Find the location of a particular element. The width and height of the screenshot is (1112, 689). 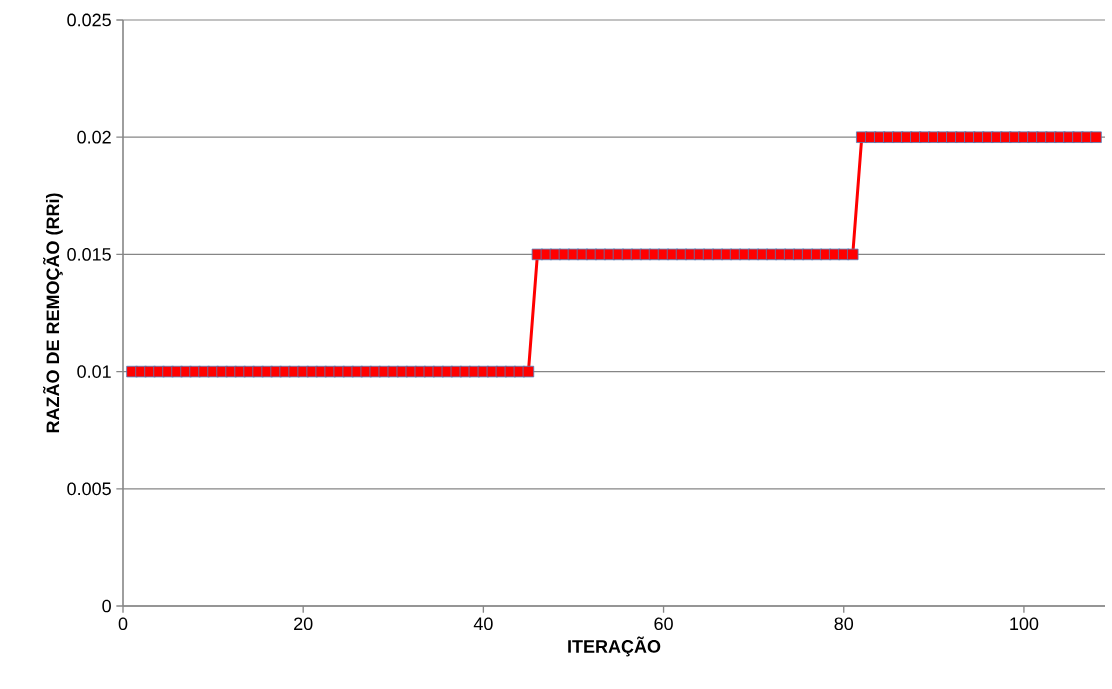

y-axis-title: RAZÃO DE REMOÇÃO (RRi) is located at coordinates (53, 313).